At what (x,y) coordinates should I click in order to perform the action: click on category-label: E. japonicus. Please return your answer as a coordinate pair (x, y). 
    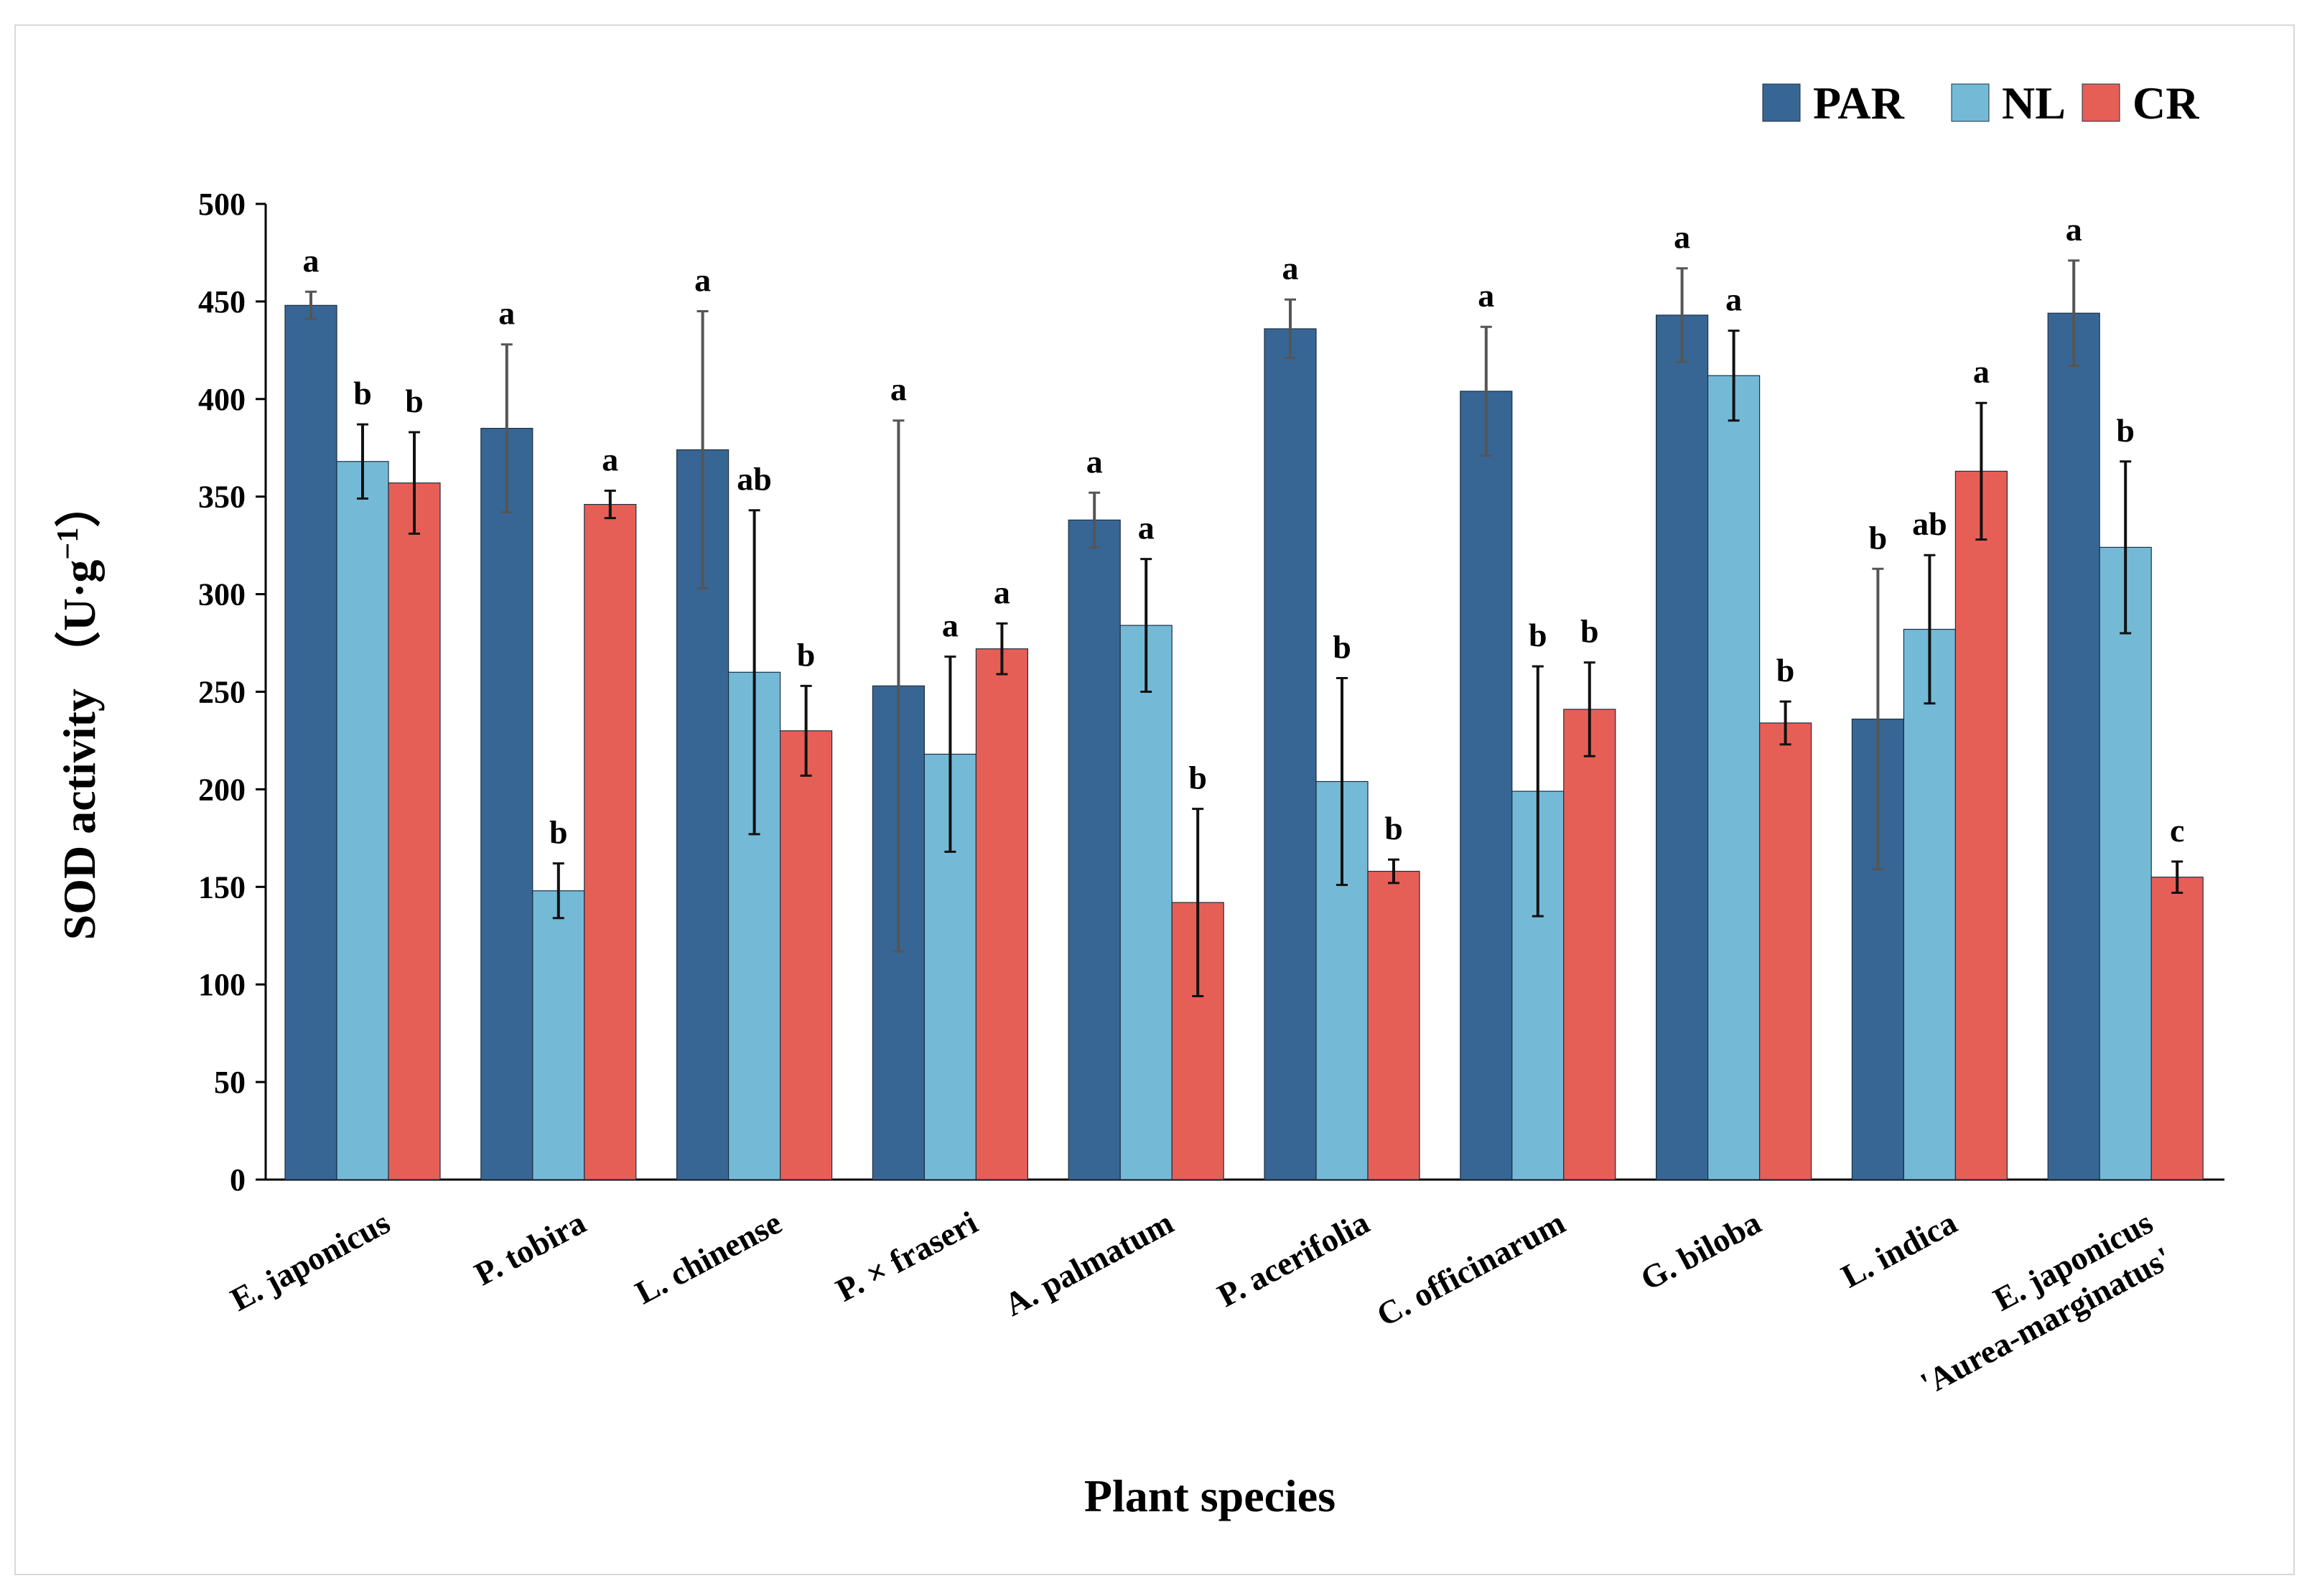
    Looking at the image, I should click on (310, 1261).